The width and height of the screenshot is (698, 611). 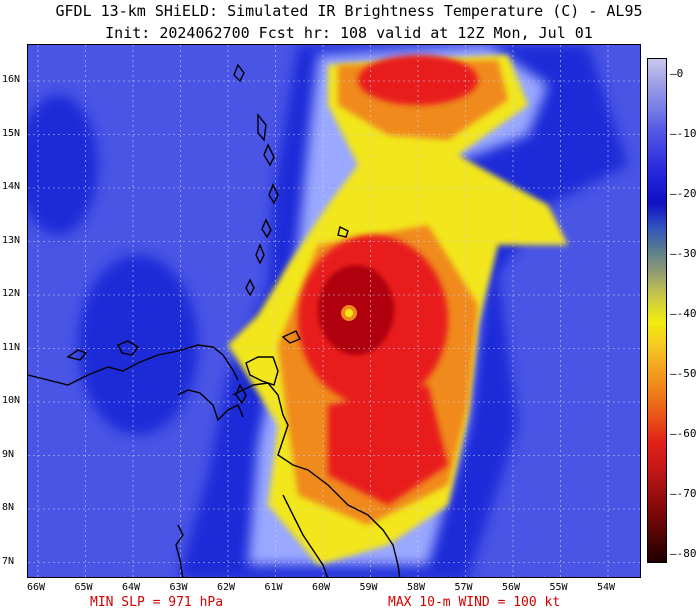 I want to click on longitude-label: 54W, so click(x=606, y=587).